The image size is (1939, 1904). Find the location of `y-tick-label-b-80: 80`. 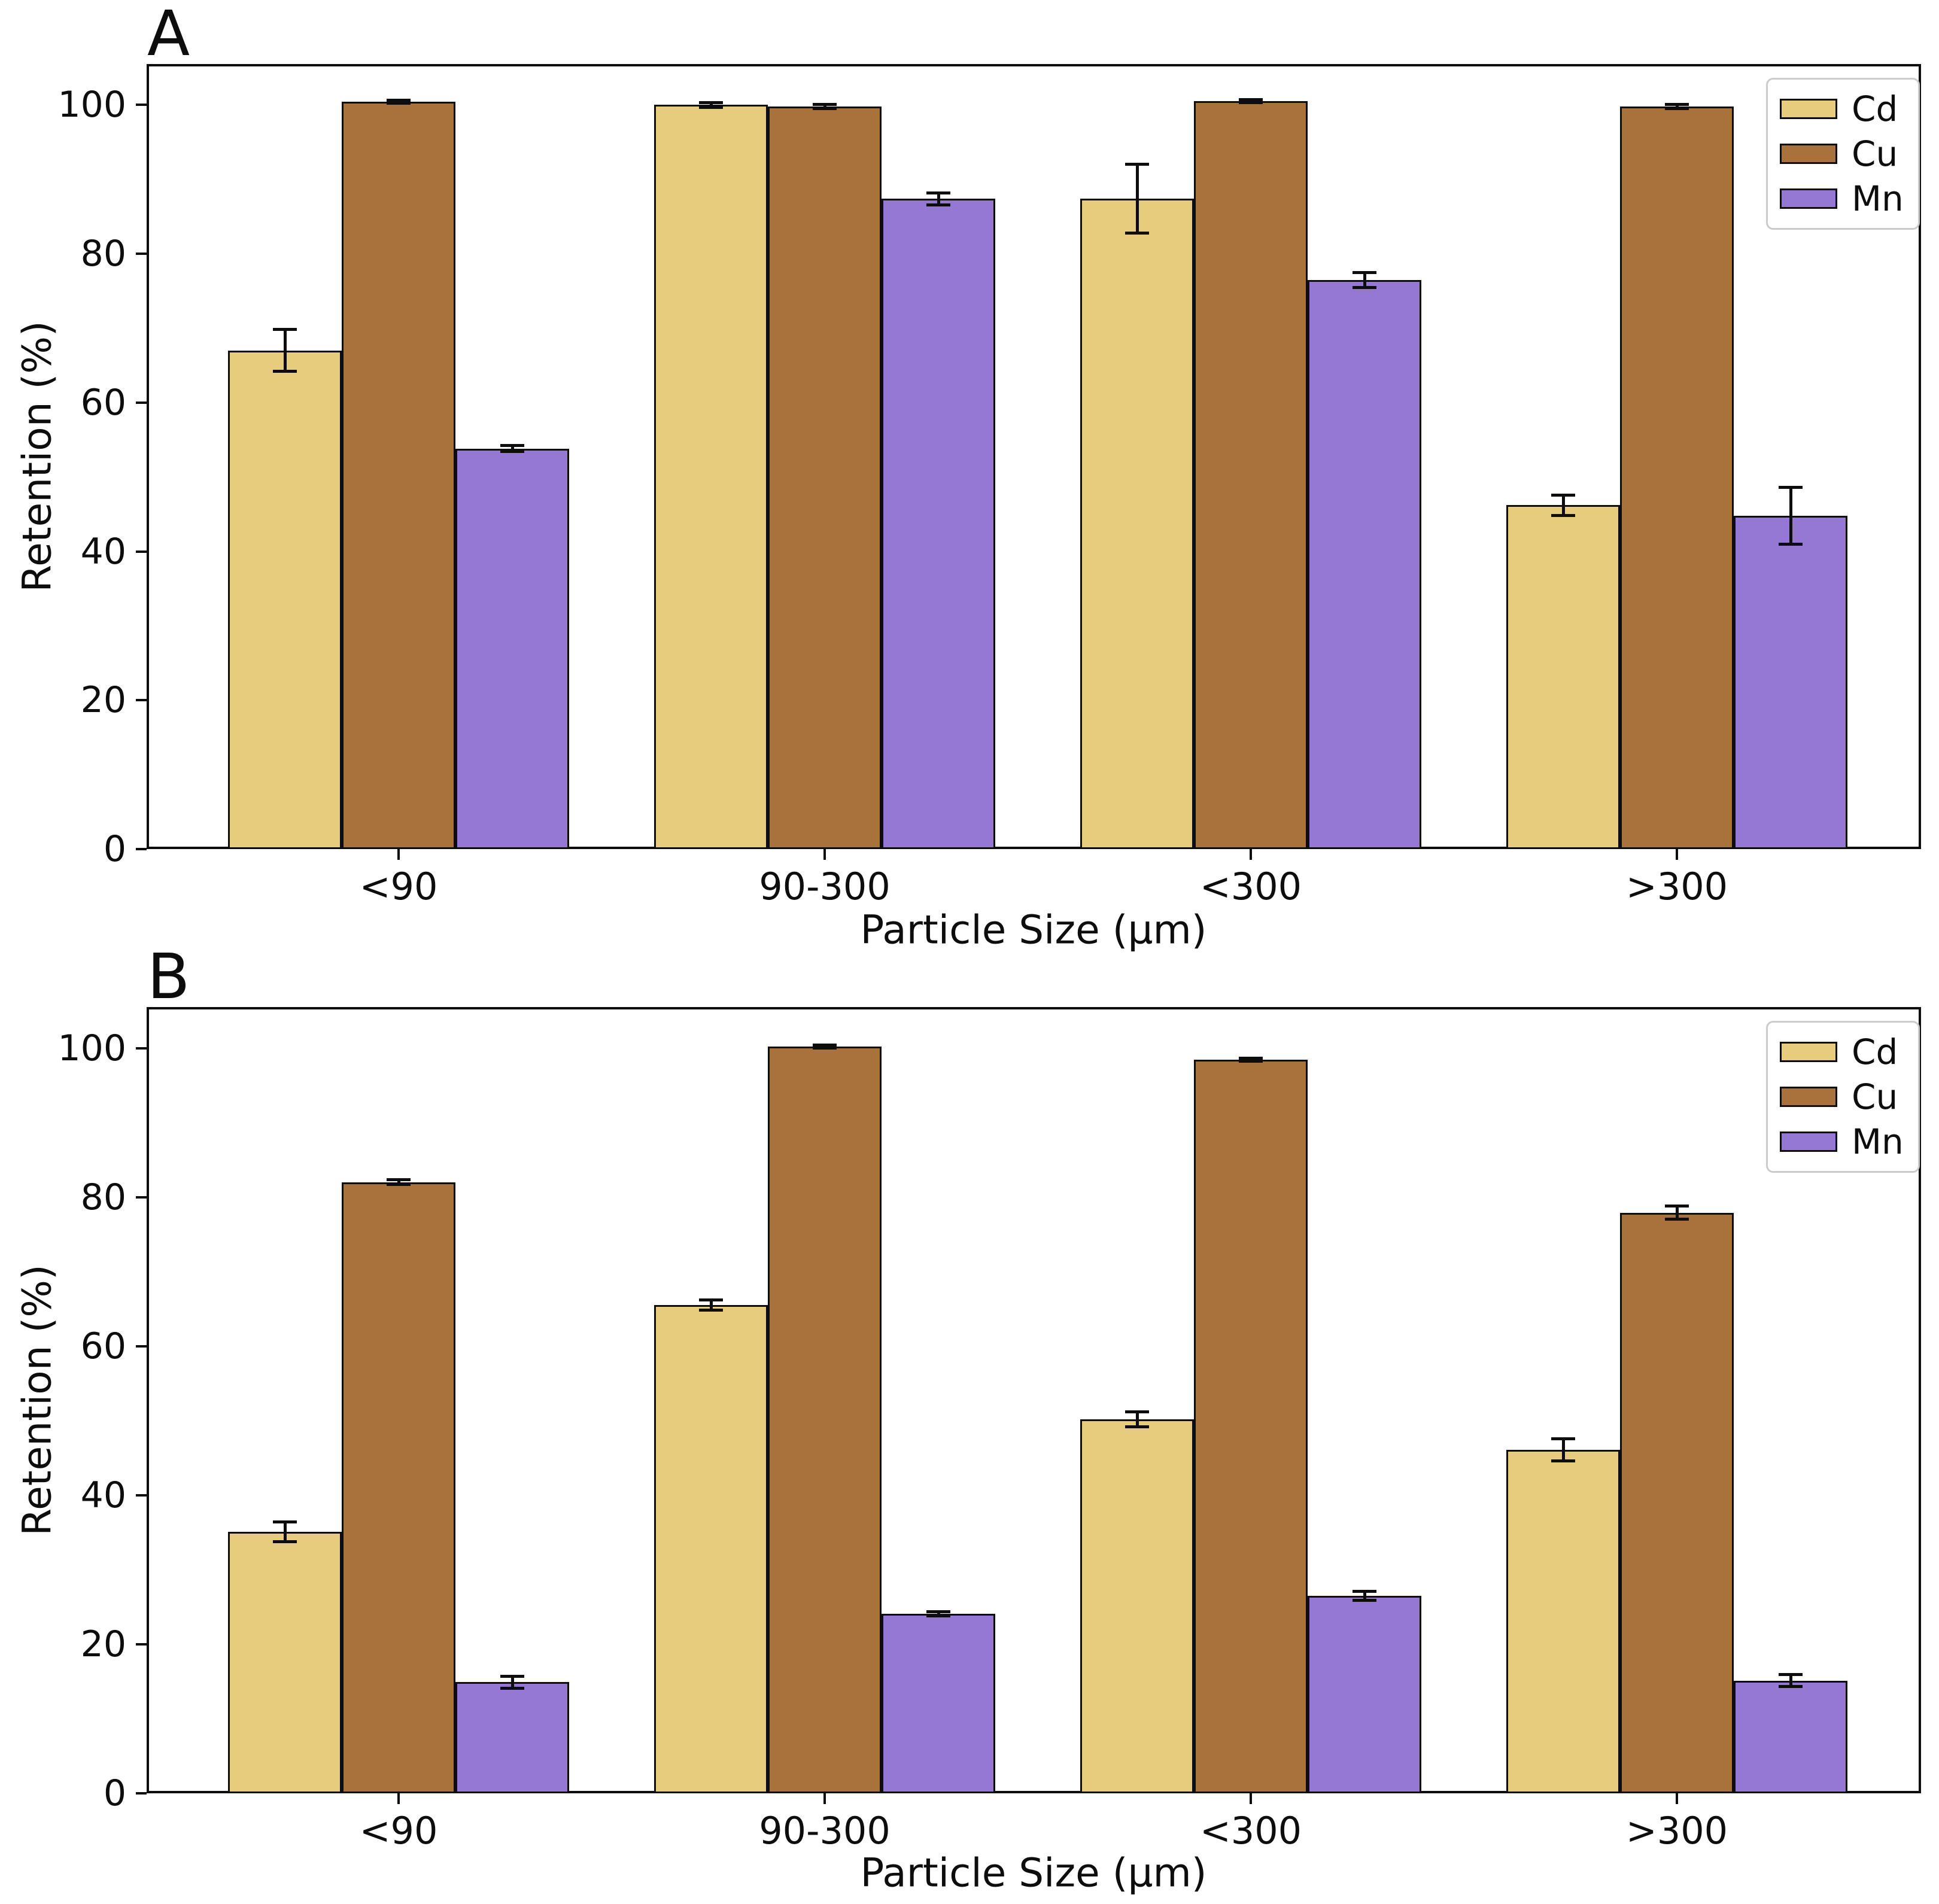

y-tick-label-b-80: 80 is located at coordinates (103, 1197).